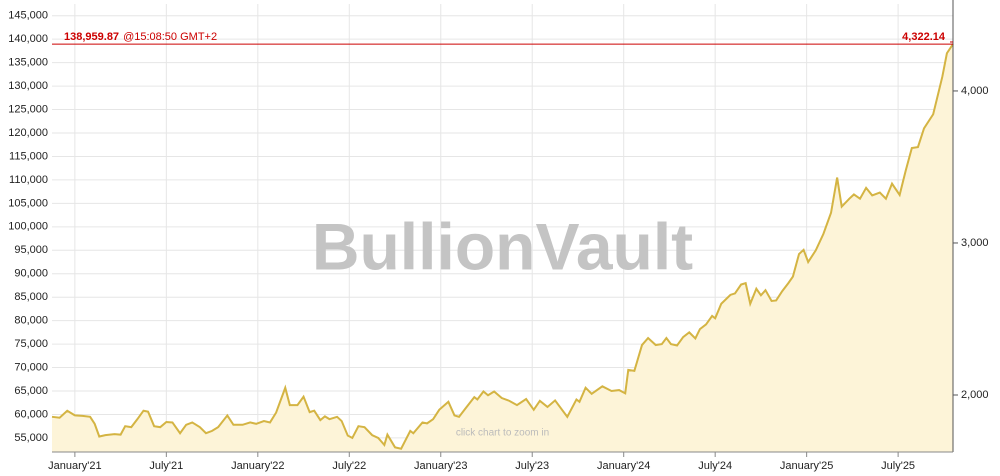 This screenshot has height=476, width=1000. Describe the element at coordinates (28, 203) in the screenshot. I see `y-tick-label: 105,000` at that location.